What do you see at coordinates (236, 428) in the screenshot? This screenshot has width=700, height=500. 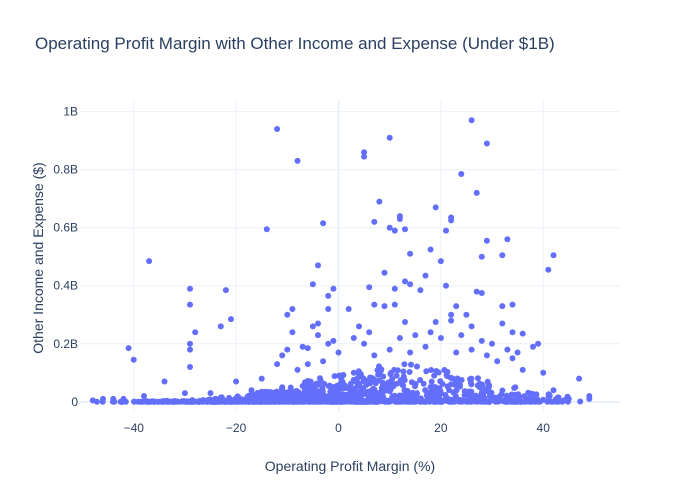 I see `x-tick-label: −20` at bounding box center [236, 428].